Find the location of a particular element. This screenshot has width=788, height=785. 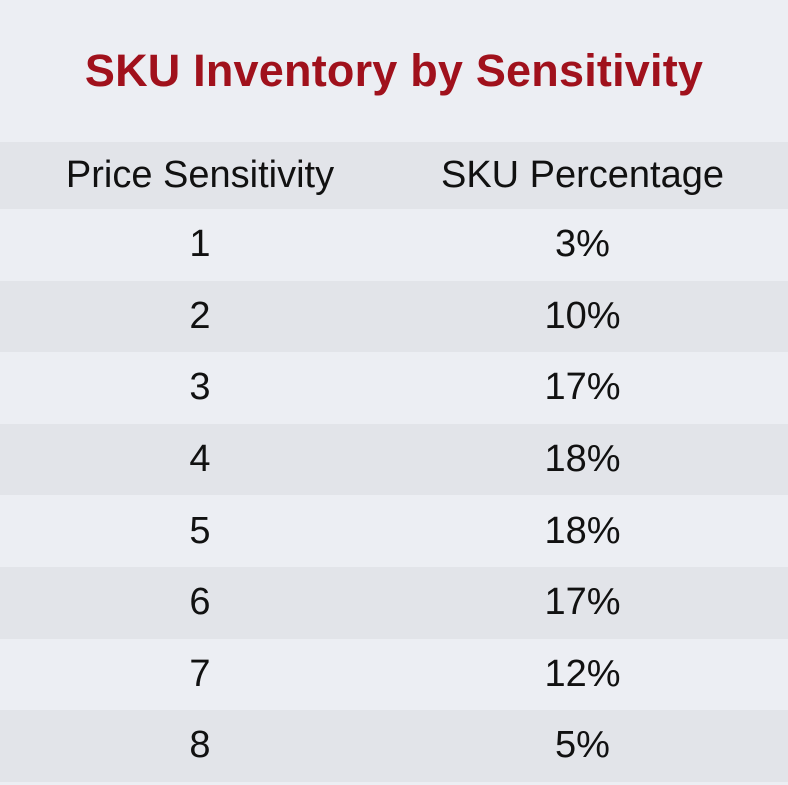

sku-percentage-cell: 5% is located at coordinates (582, 745).